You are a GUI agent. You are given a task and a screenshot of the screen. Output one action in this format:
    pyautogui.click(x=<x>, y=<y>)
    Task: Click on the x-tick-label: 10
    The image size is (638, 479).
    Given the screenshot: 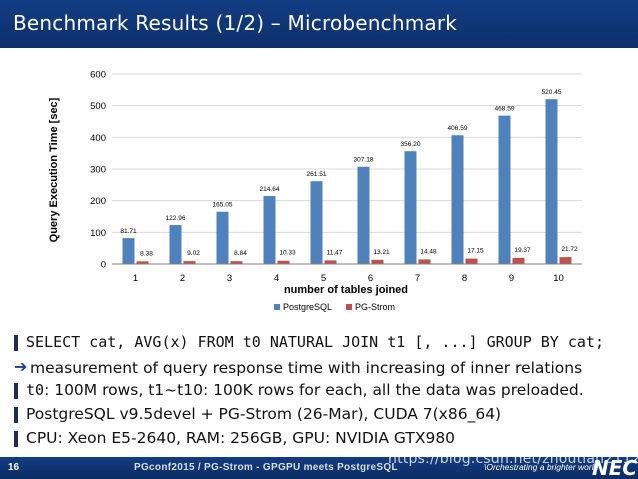 What is the action you would take?
    pyautogui.click(x=558, y=278)
    